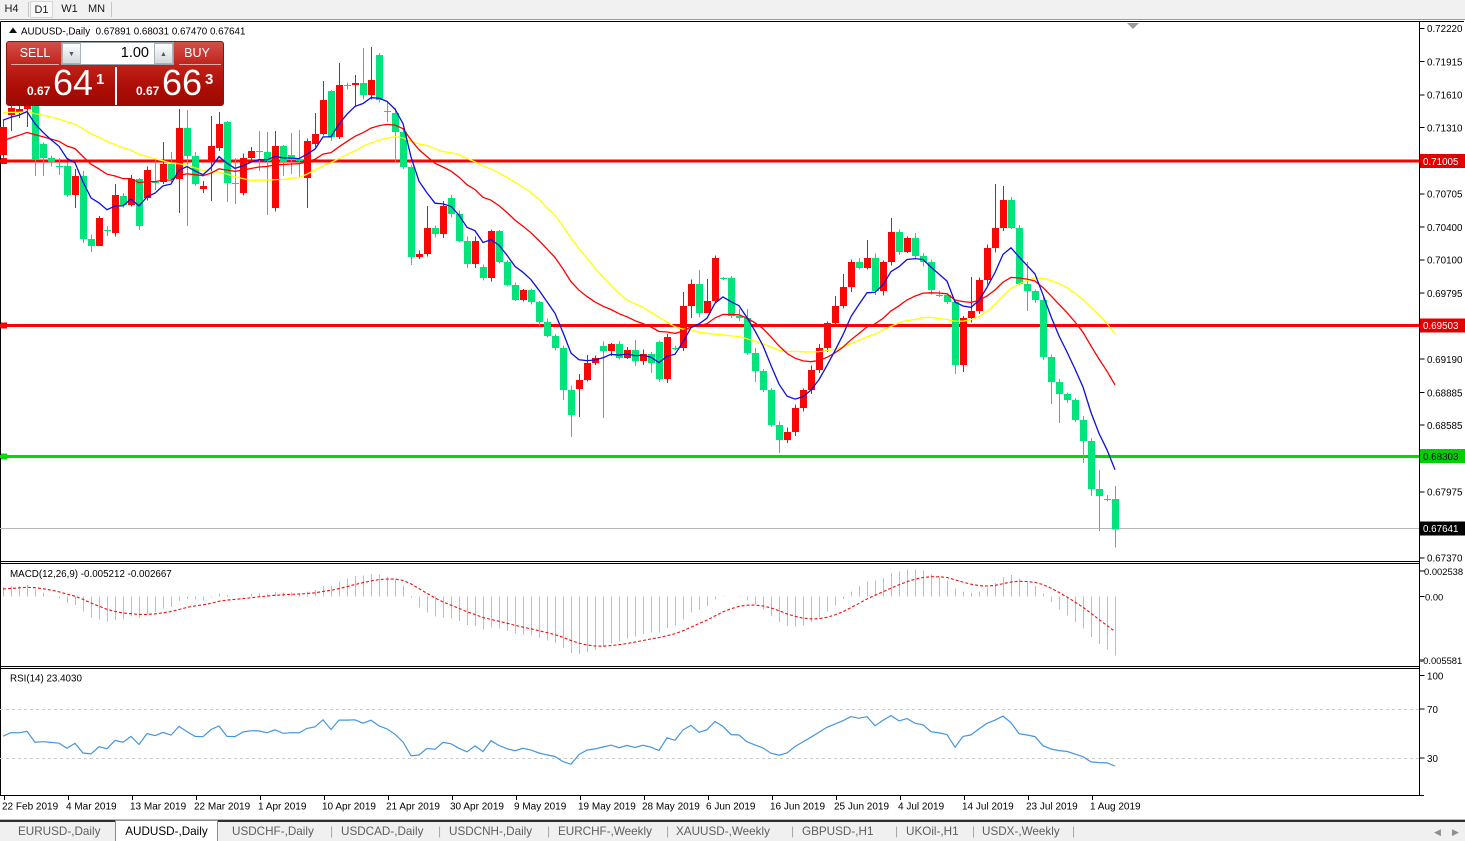 This screenshot has width=1465, height=841. Describe the element at coordinates (1445, 559) in the screenshot. I see `svg-text: 0.67370` at that location.